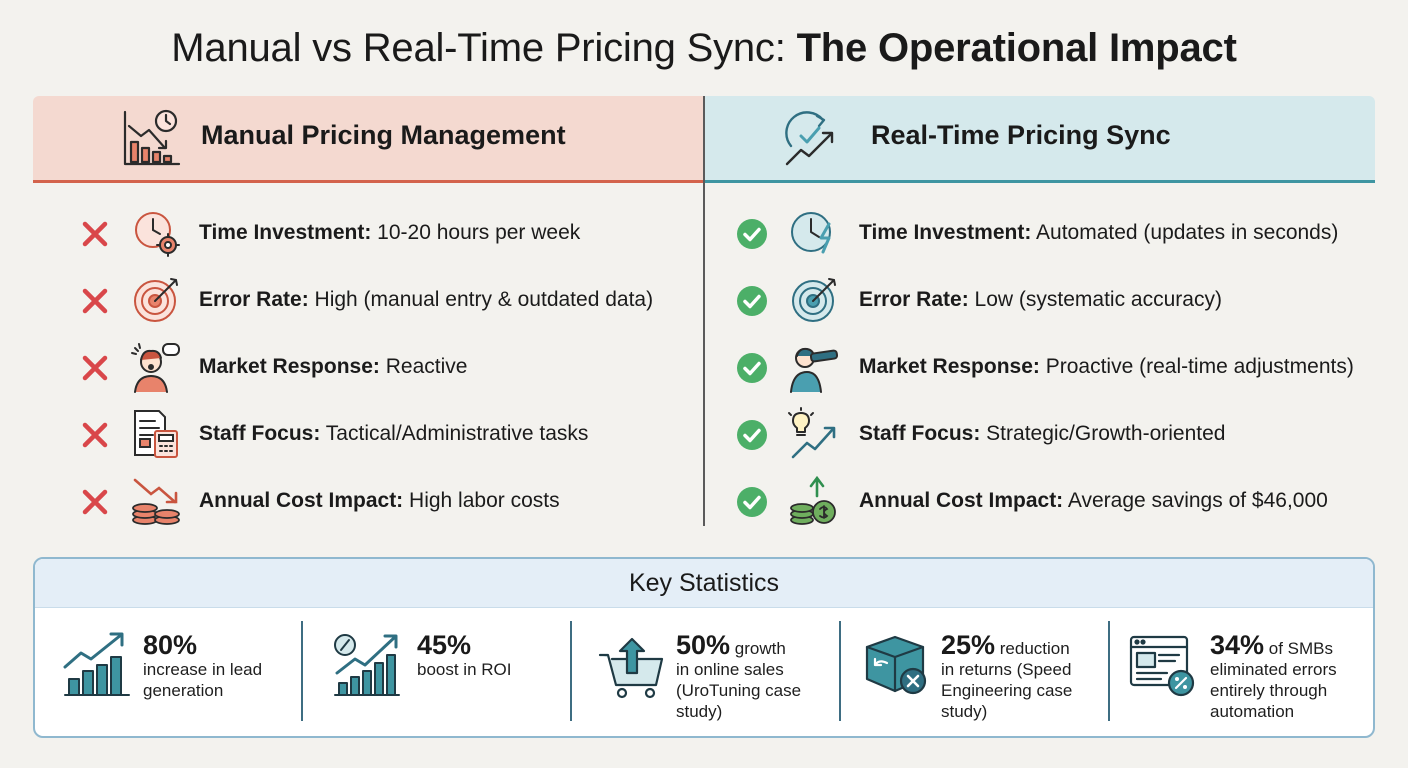 This screenshot has height=768, width=1408. Describe the element at coordinates (703, 645) in the screenshot. I see `stat-value: 50%` at that location.